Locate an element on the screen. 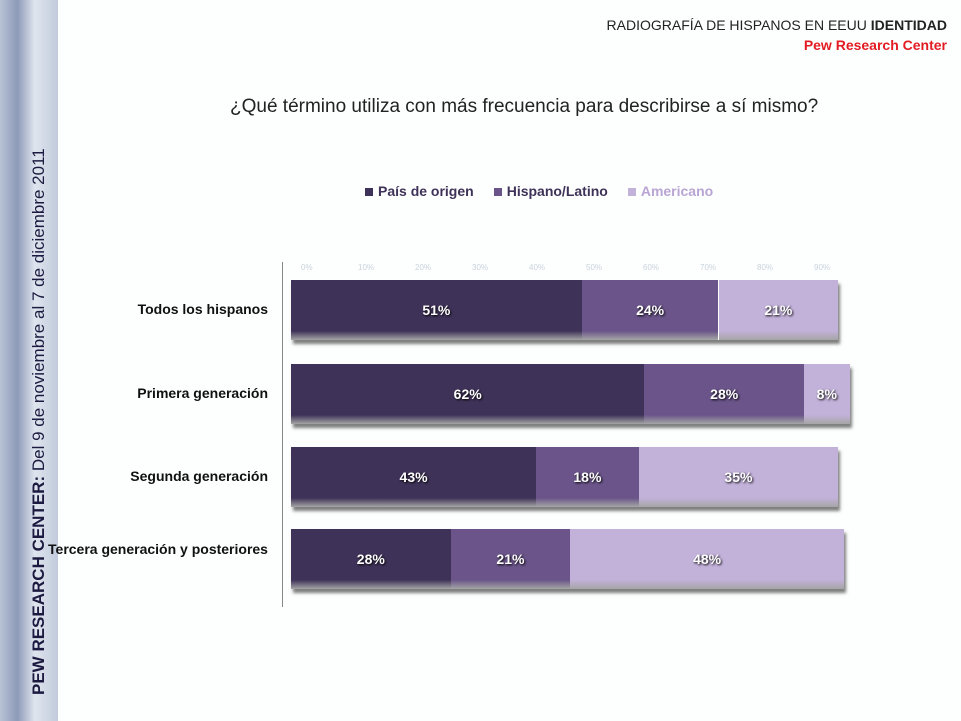 This screenshot has height=721, width=961. bar-segment: 24% is located at coordinates (650, 310).